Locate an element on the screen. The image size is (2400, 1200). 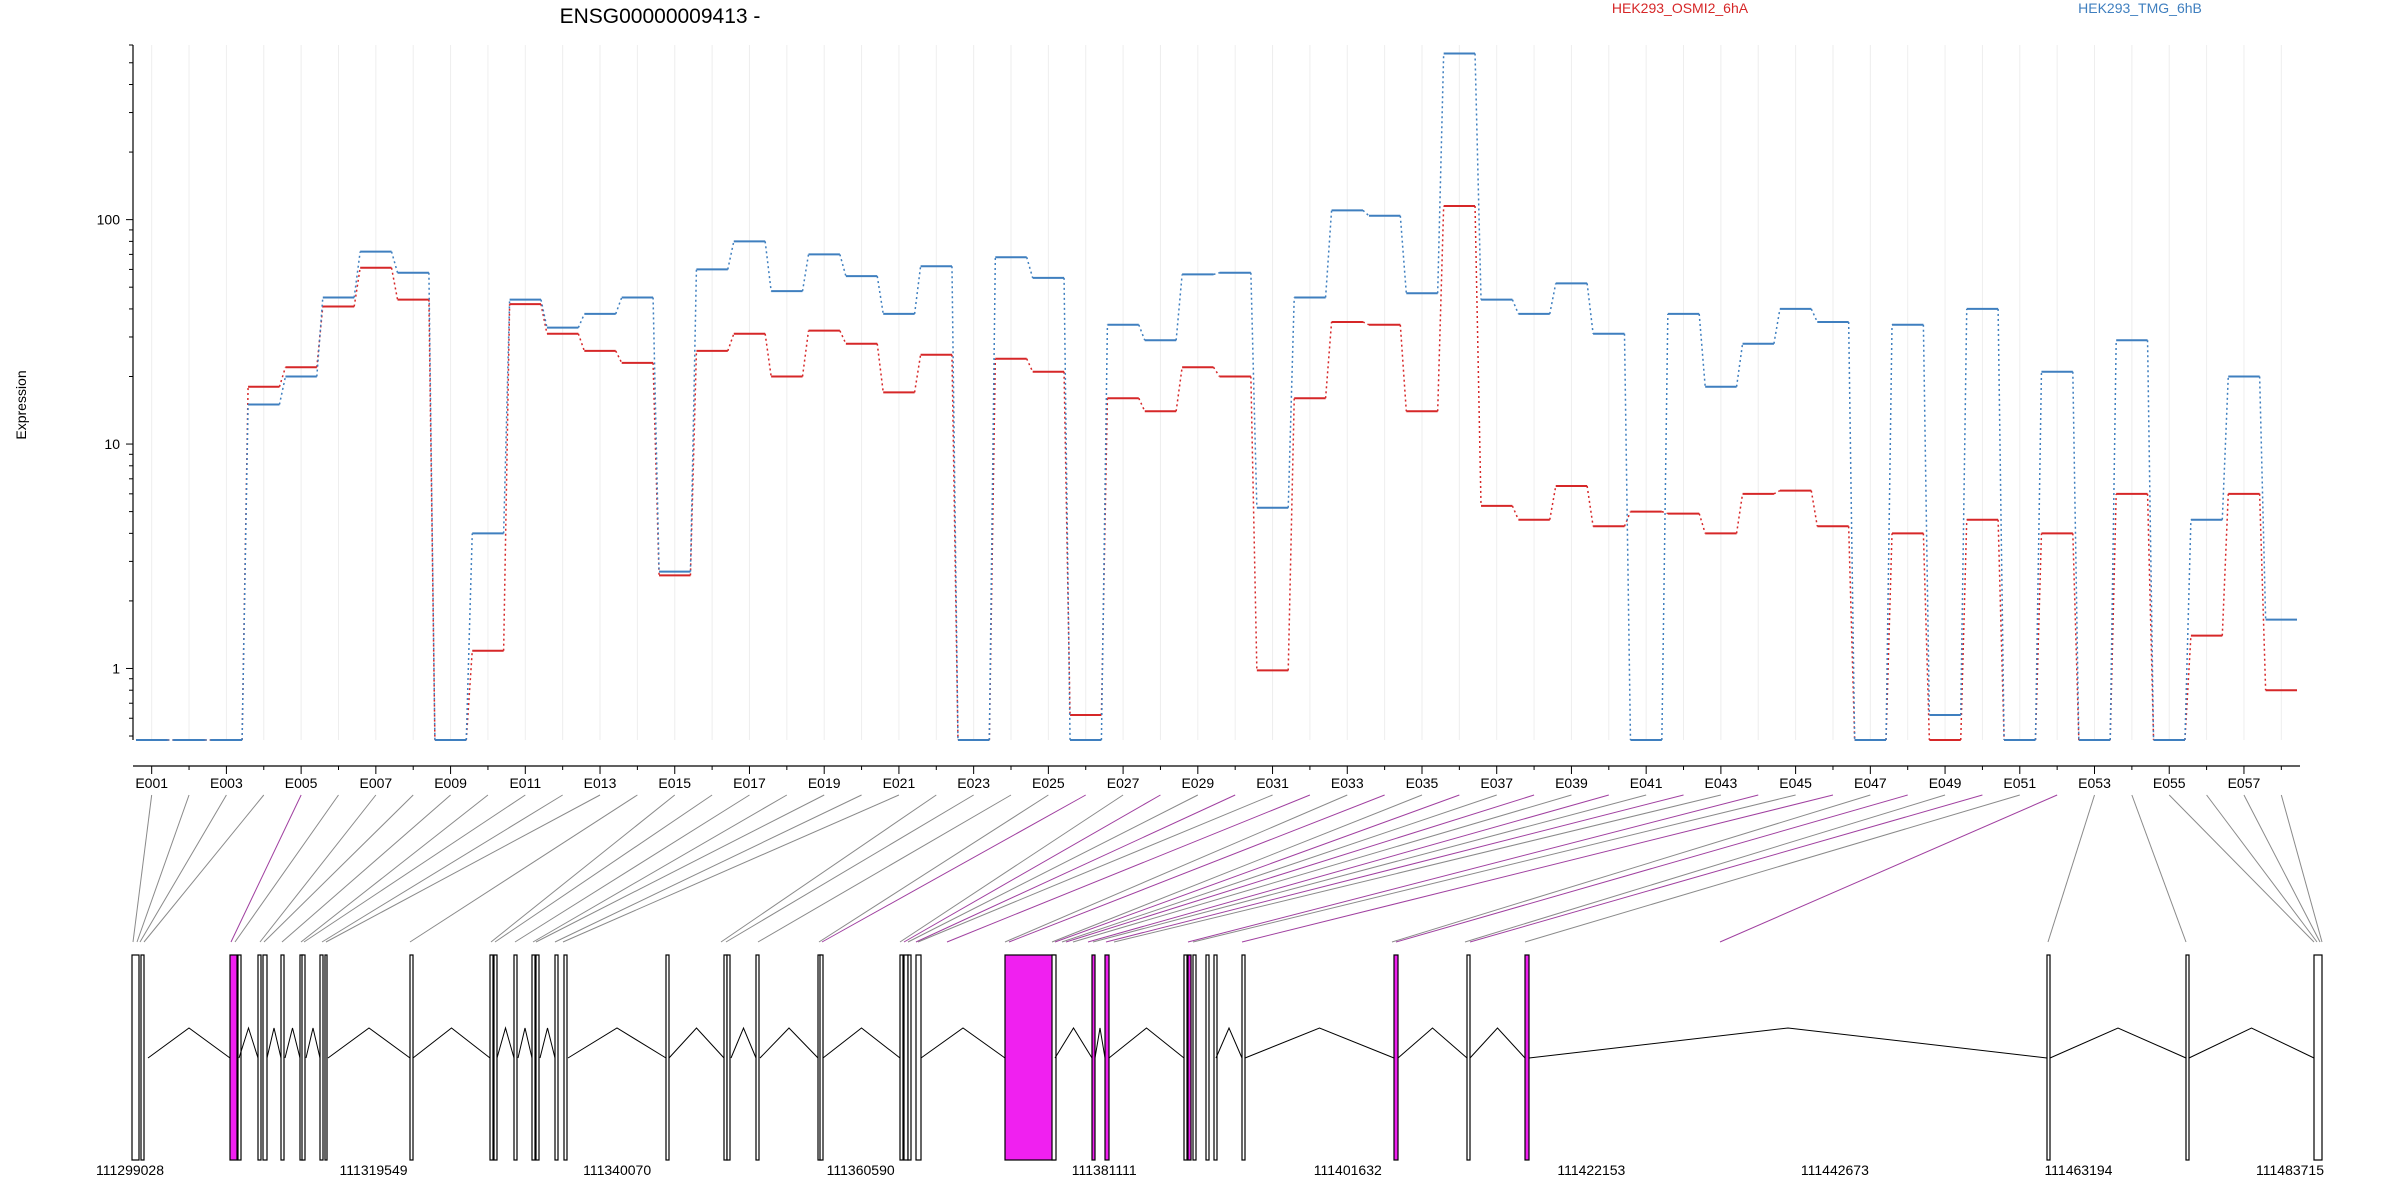
coordinate-label: 111319549 is located at coordinates (374, 1170).